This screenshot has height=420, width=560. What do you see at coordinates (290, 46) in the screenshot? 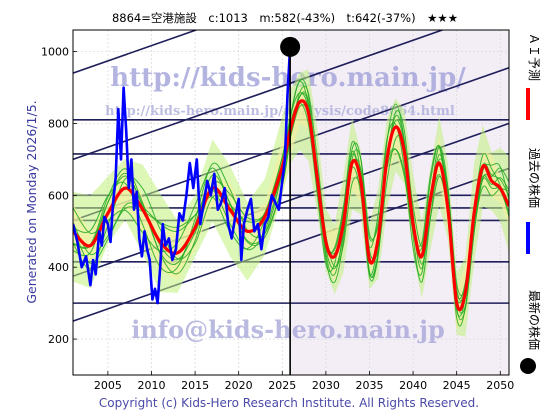
I see `latest-price-marker` at bounding box center [290, 46].